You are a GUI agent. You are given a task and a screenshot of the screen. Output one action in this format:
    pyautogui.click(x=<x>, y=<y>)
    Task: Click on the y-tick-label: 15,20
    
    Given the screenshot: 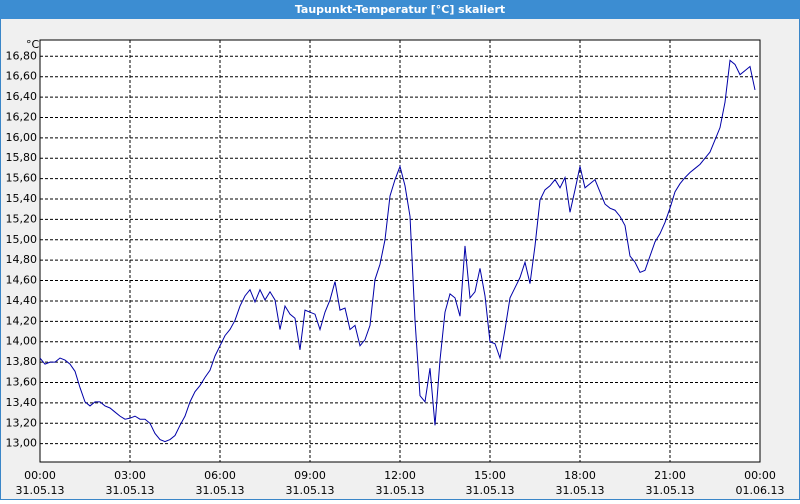 What is the action you would take?
    pyautogui.click(x=22, y=218)
    